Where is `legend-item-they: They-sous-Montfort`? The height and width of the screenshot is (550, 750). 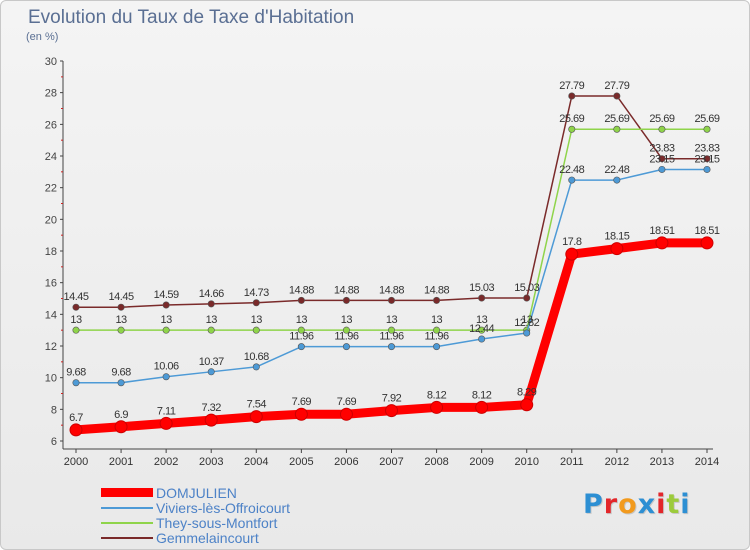 legend-item-they: They-sous-Montfort is located at coordinates (195, 523).